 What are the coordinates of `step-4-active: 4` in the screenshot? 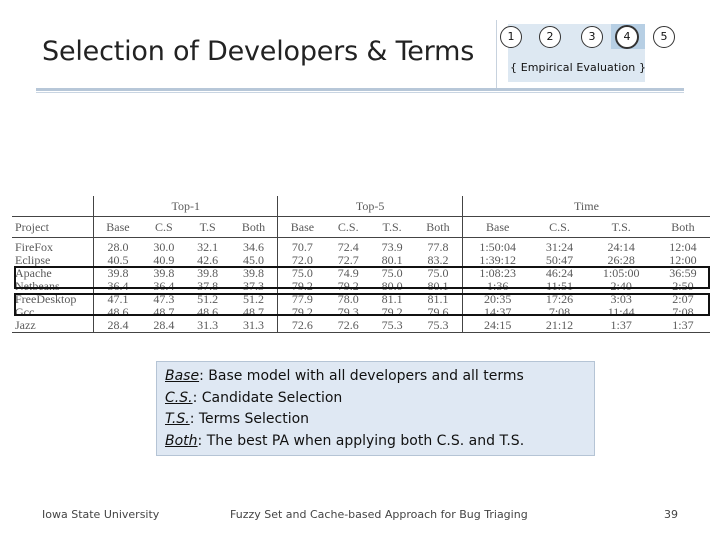 It's located at (627, 37).